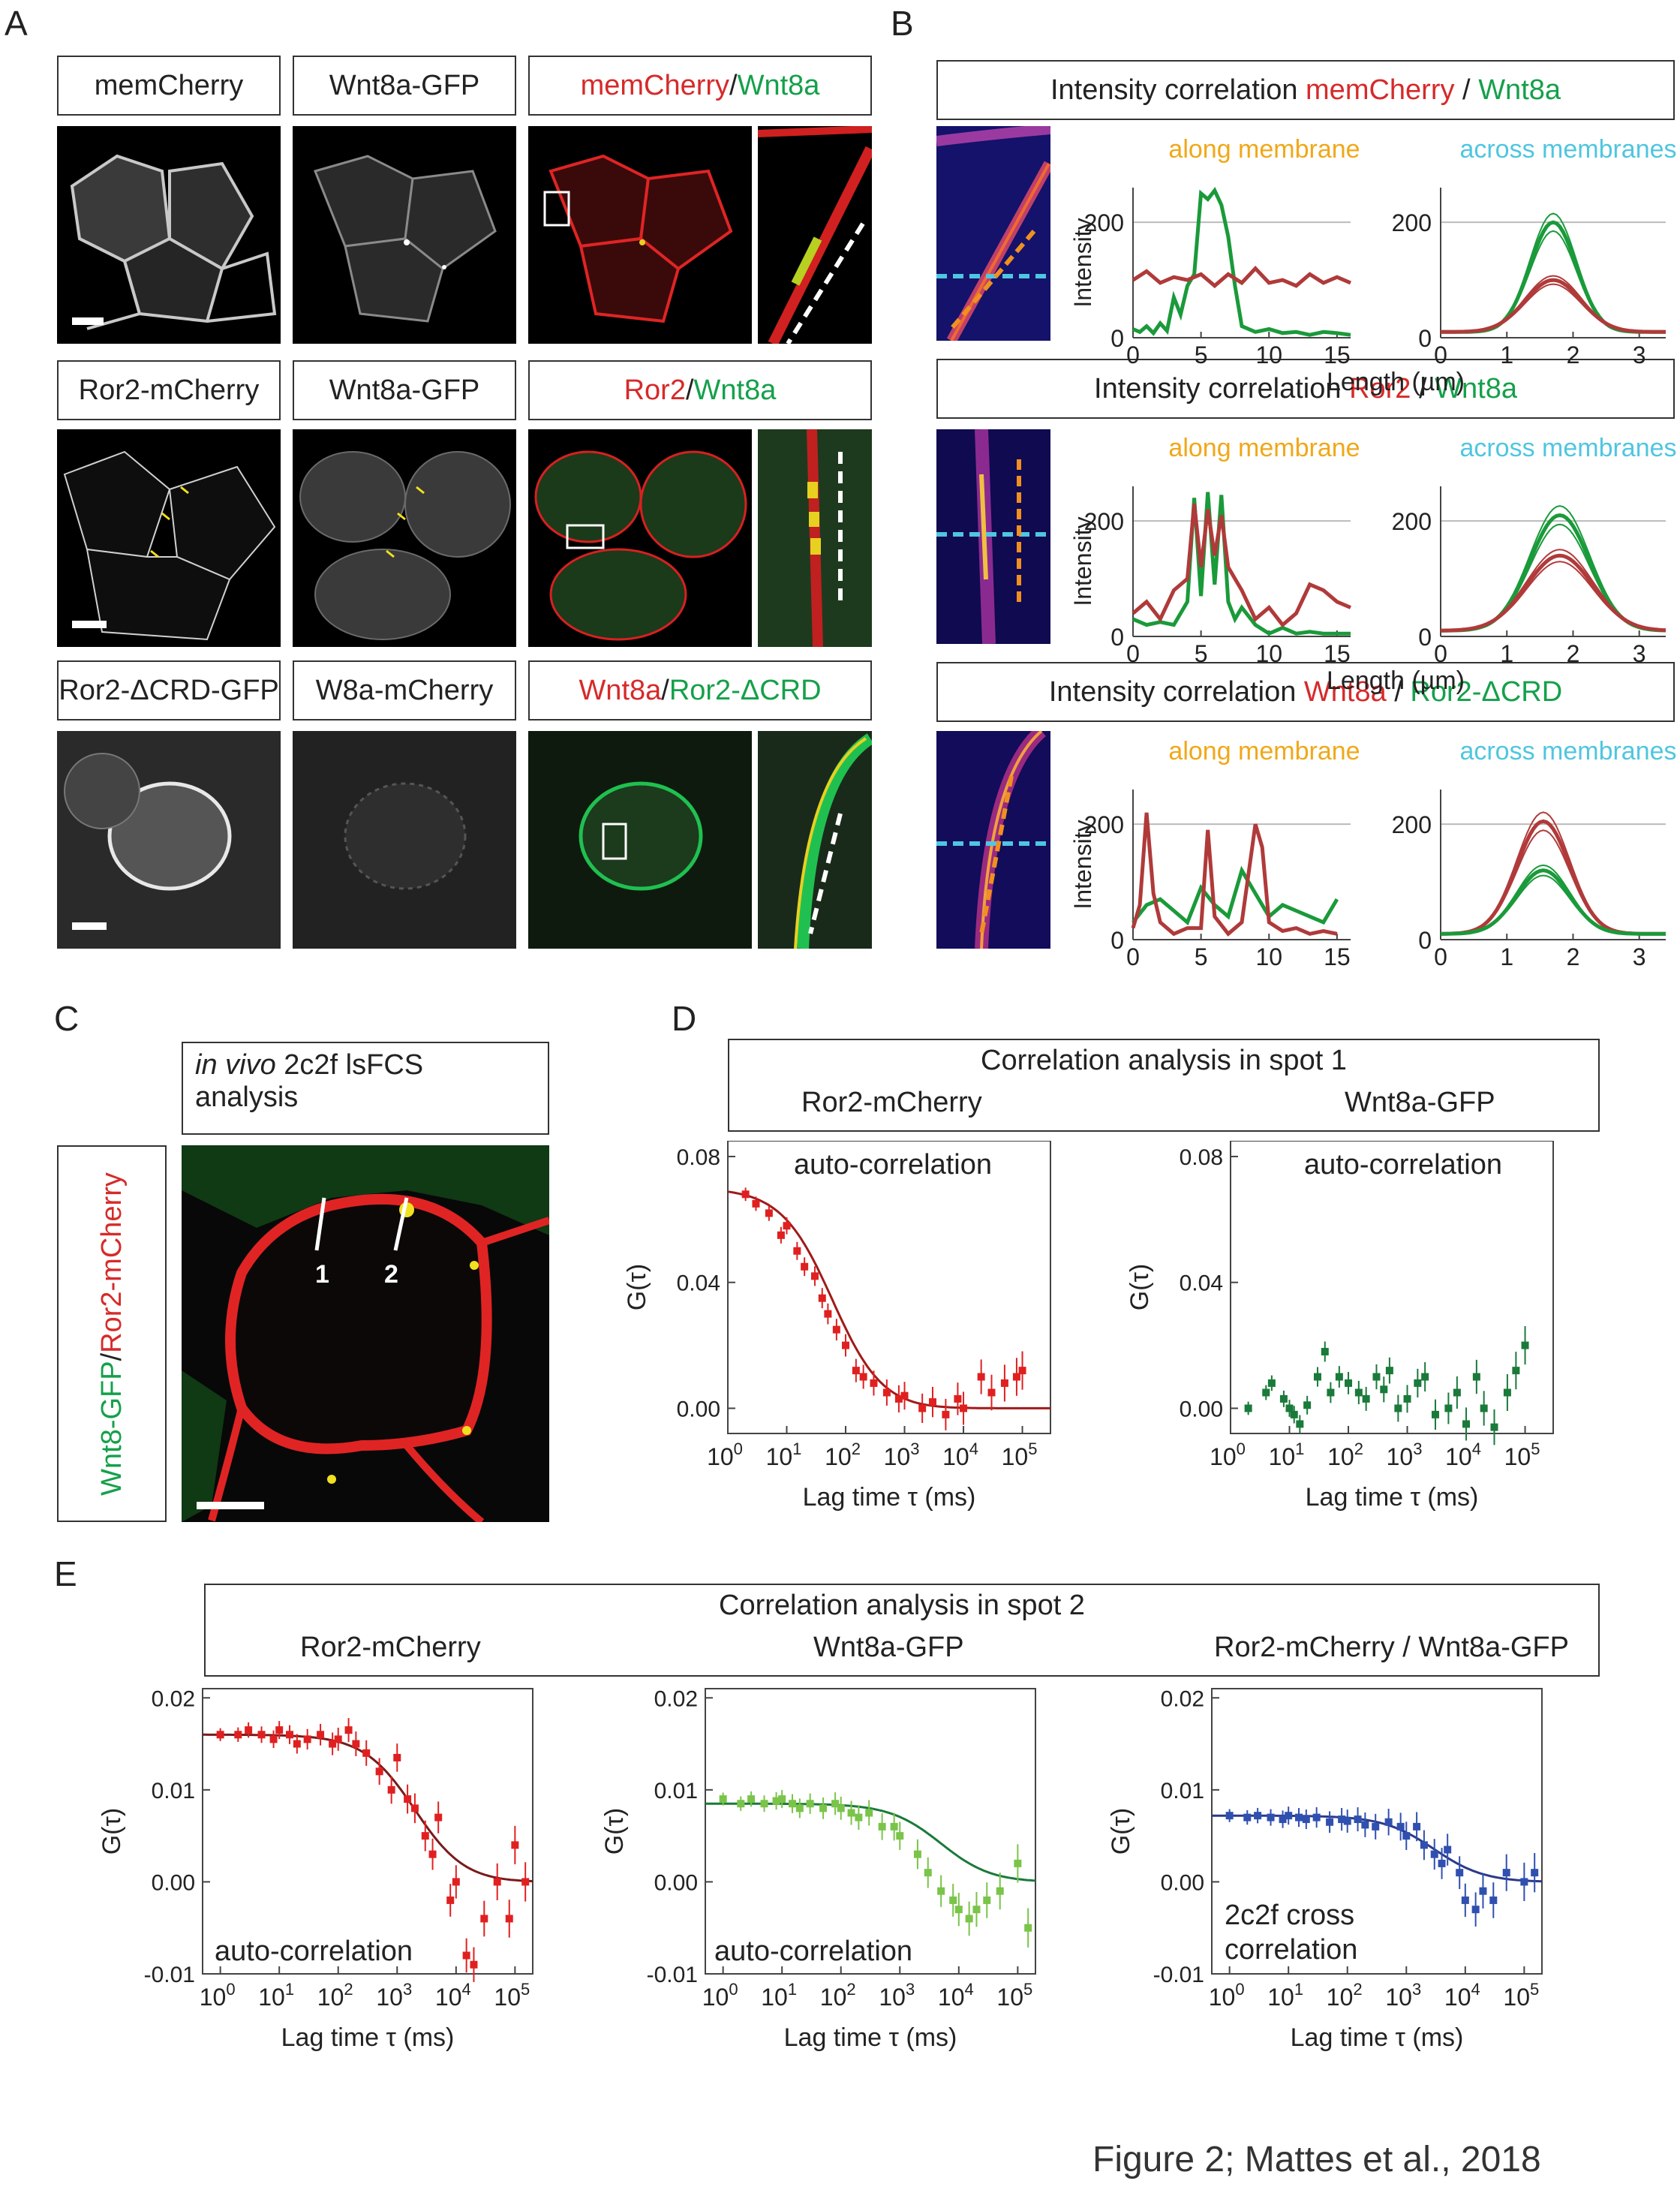 The width and height of the screenshot is (1680, 2196). I want to click on e2-frame, so click(870, 1831).